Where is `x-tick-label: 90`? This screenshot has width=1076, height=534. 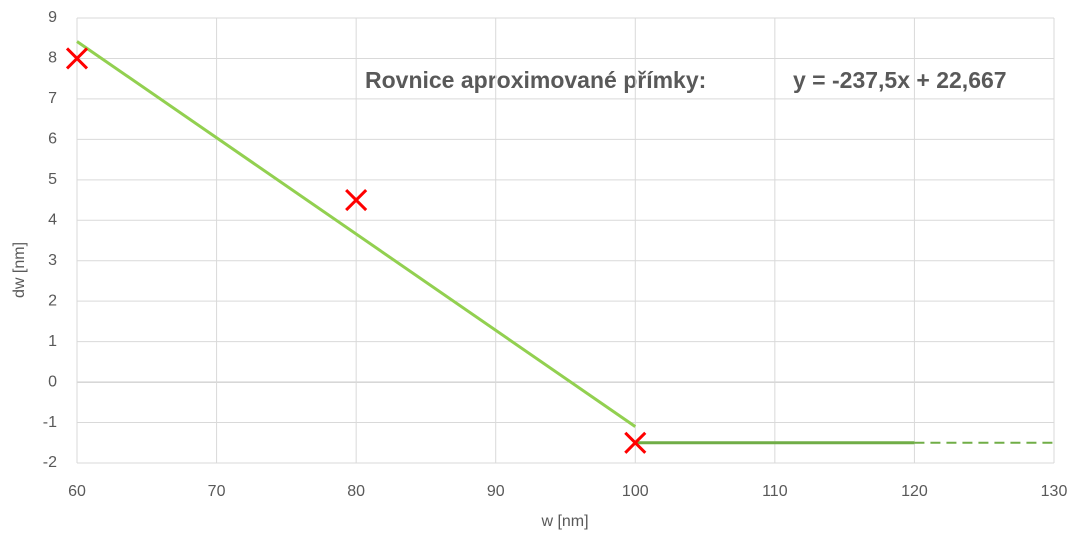 x-tick-label: 90 is located at coordinates (496, 491).